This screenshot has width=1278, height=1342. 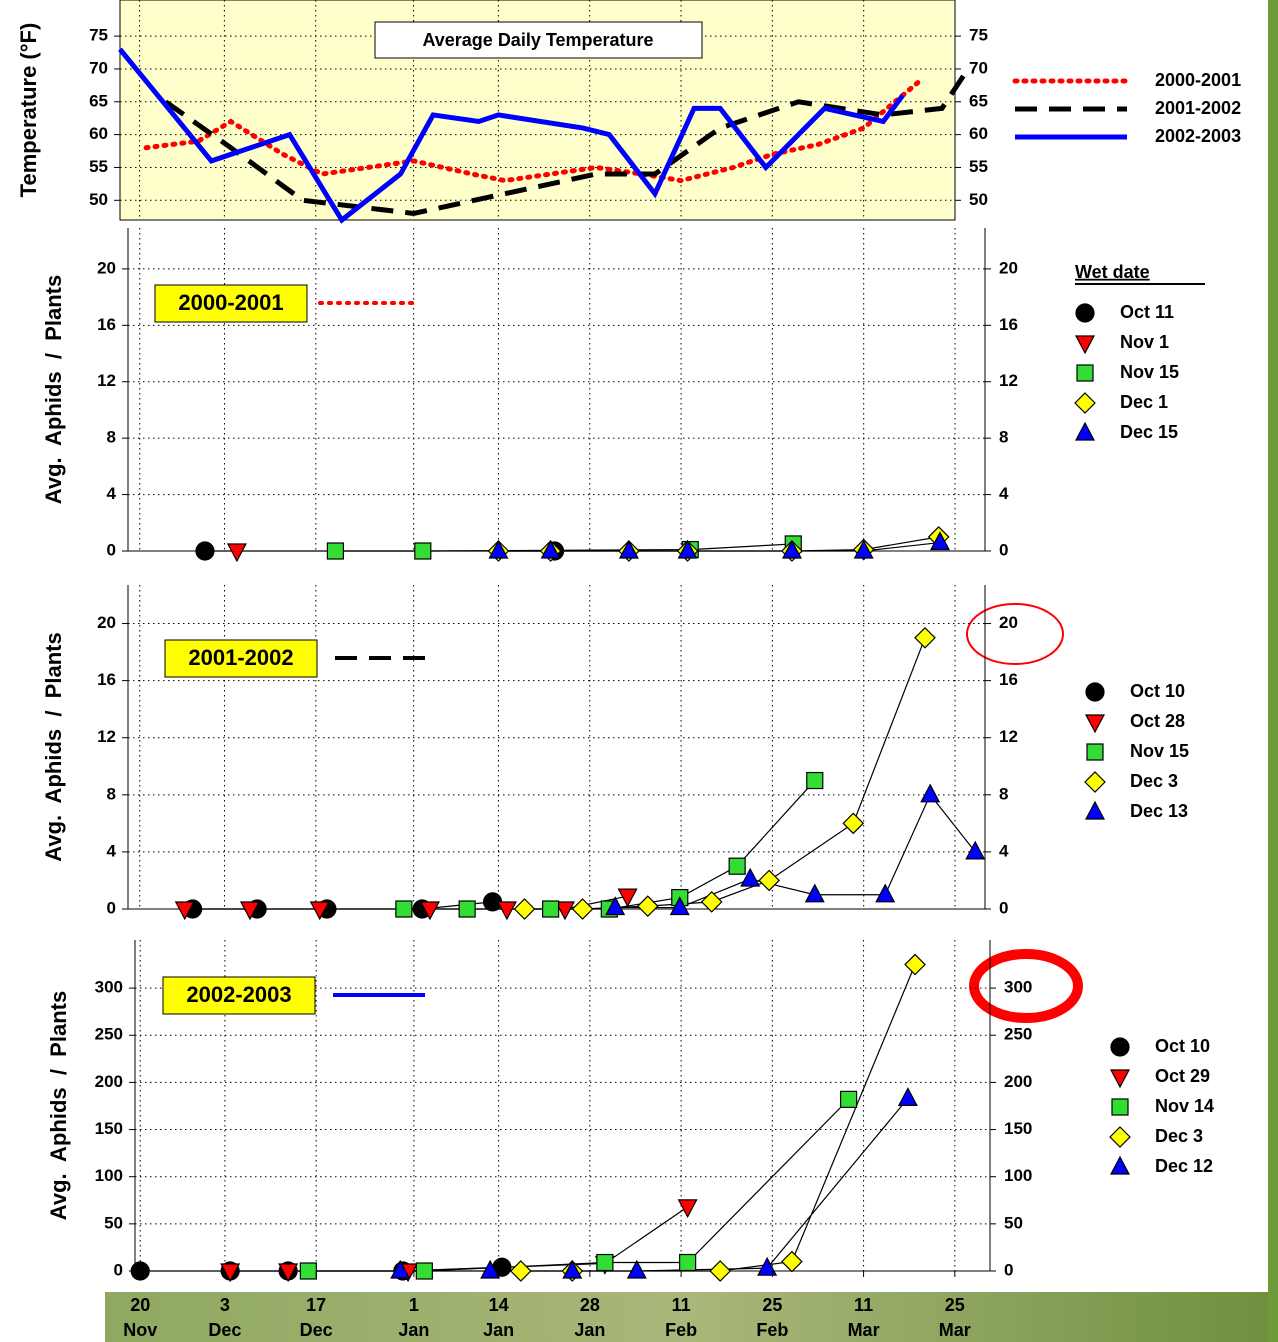 I want to click on legend-label: Nov 1, so click(x=1144, y=342).